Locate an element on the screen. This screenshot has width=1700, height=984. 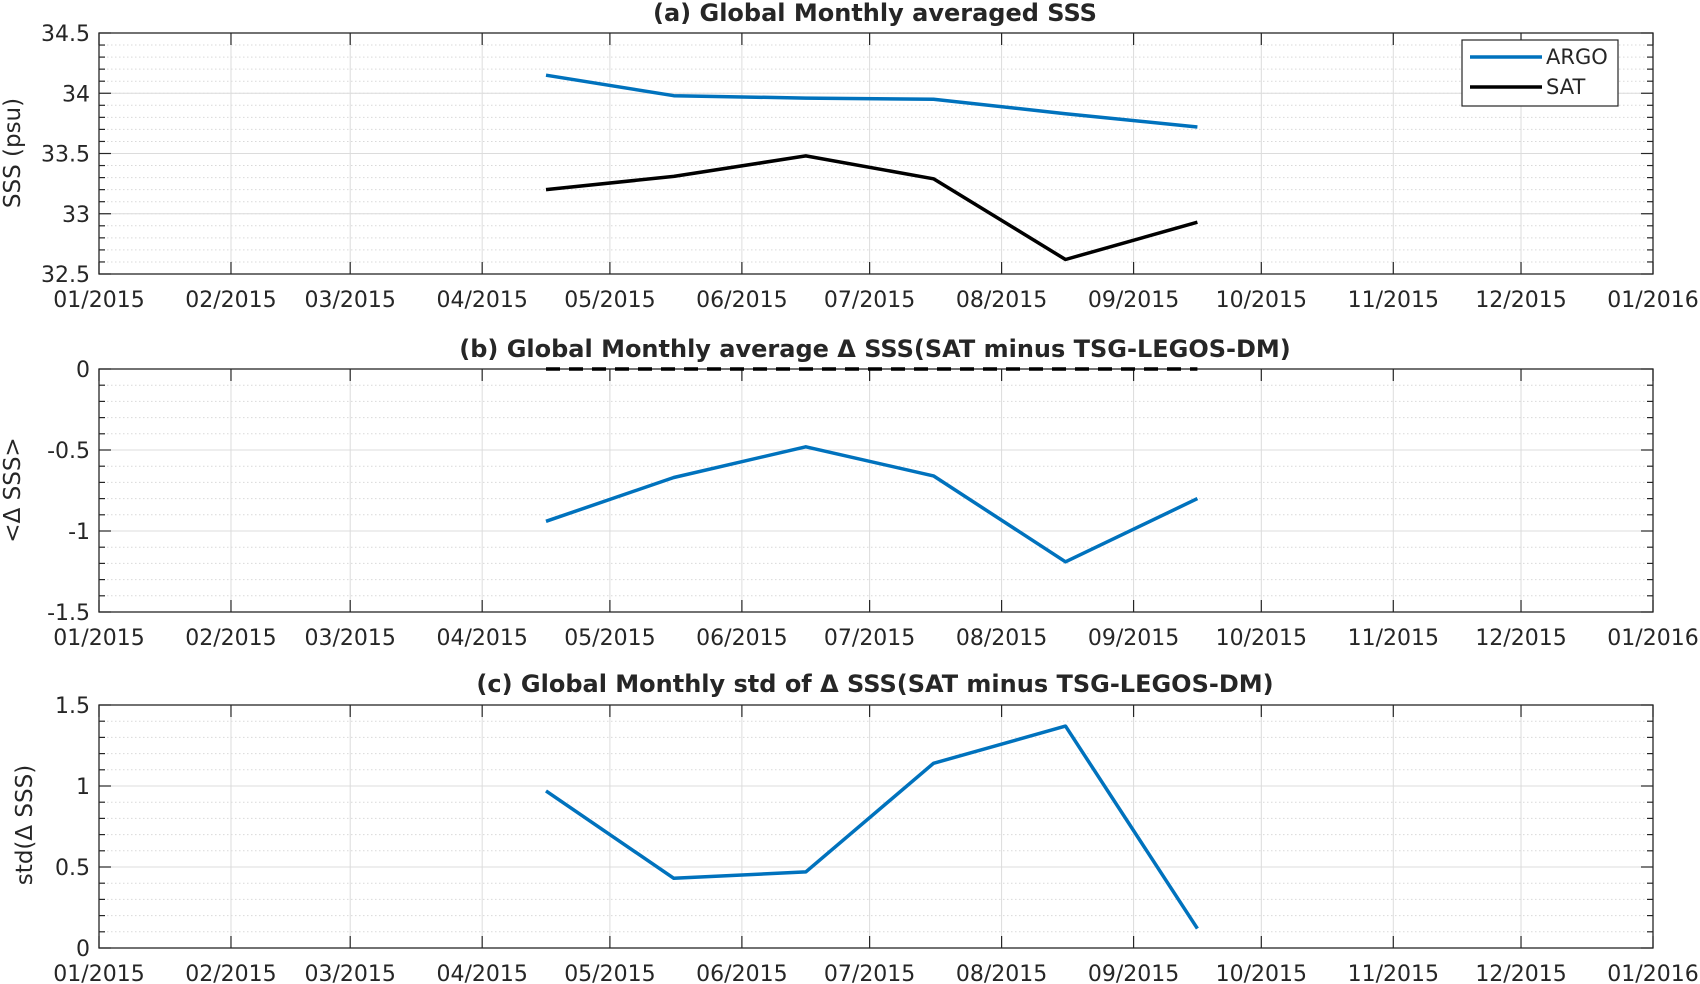
y-tick-label: 1.5 is located at coordinates (72, 706).